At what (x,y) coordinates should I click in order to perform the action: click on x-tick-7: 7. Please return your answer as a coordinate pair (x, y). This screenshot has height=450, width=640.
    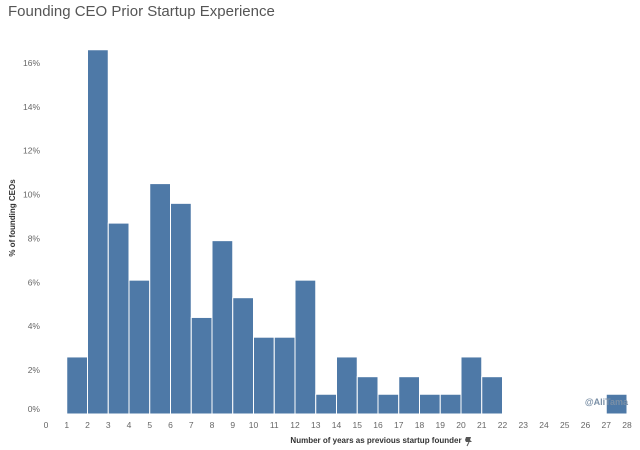
    Looking at the image, I should click on (191, 425).